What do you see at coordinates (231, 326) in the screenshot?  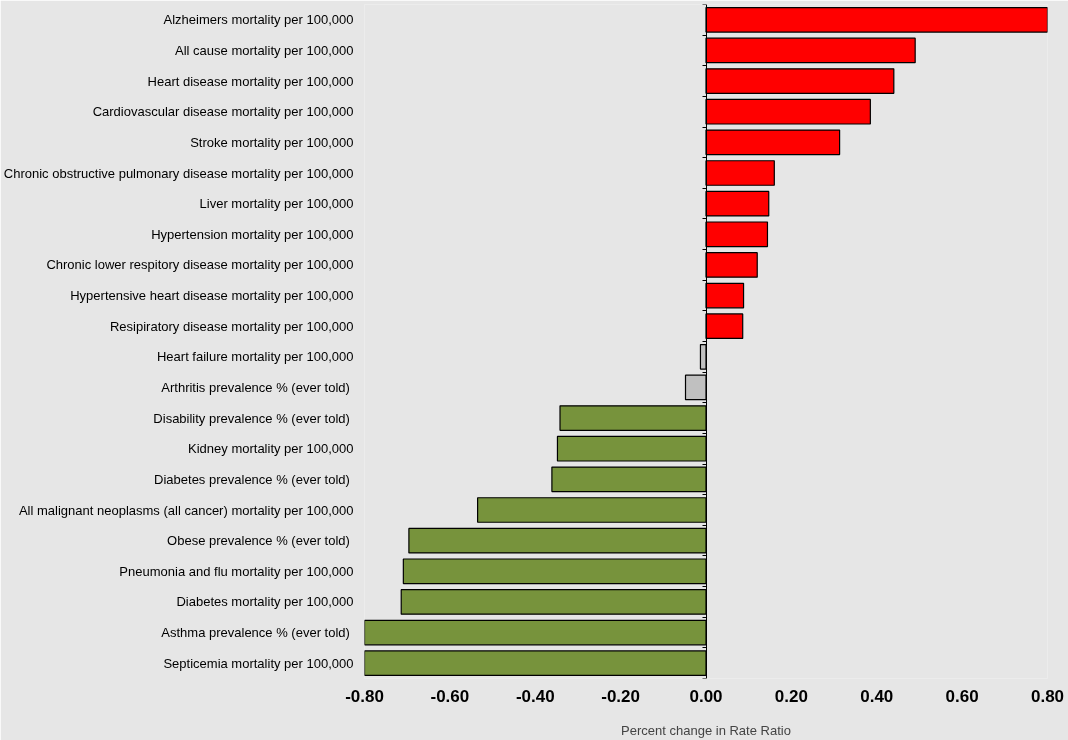 I see `y-tick-label: Resipiratory disease mortality per 100,000` at bounding box center [231, 326].